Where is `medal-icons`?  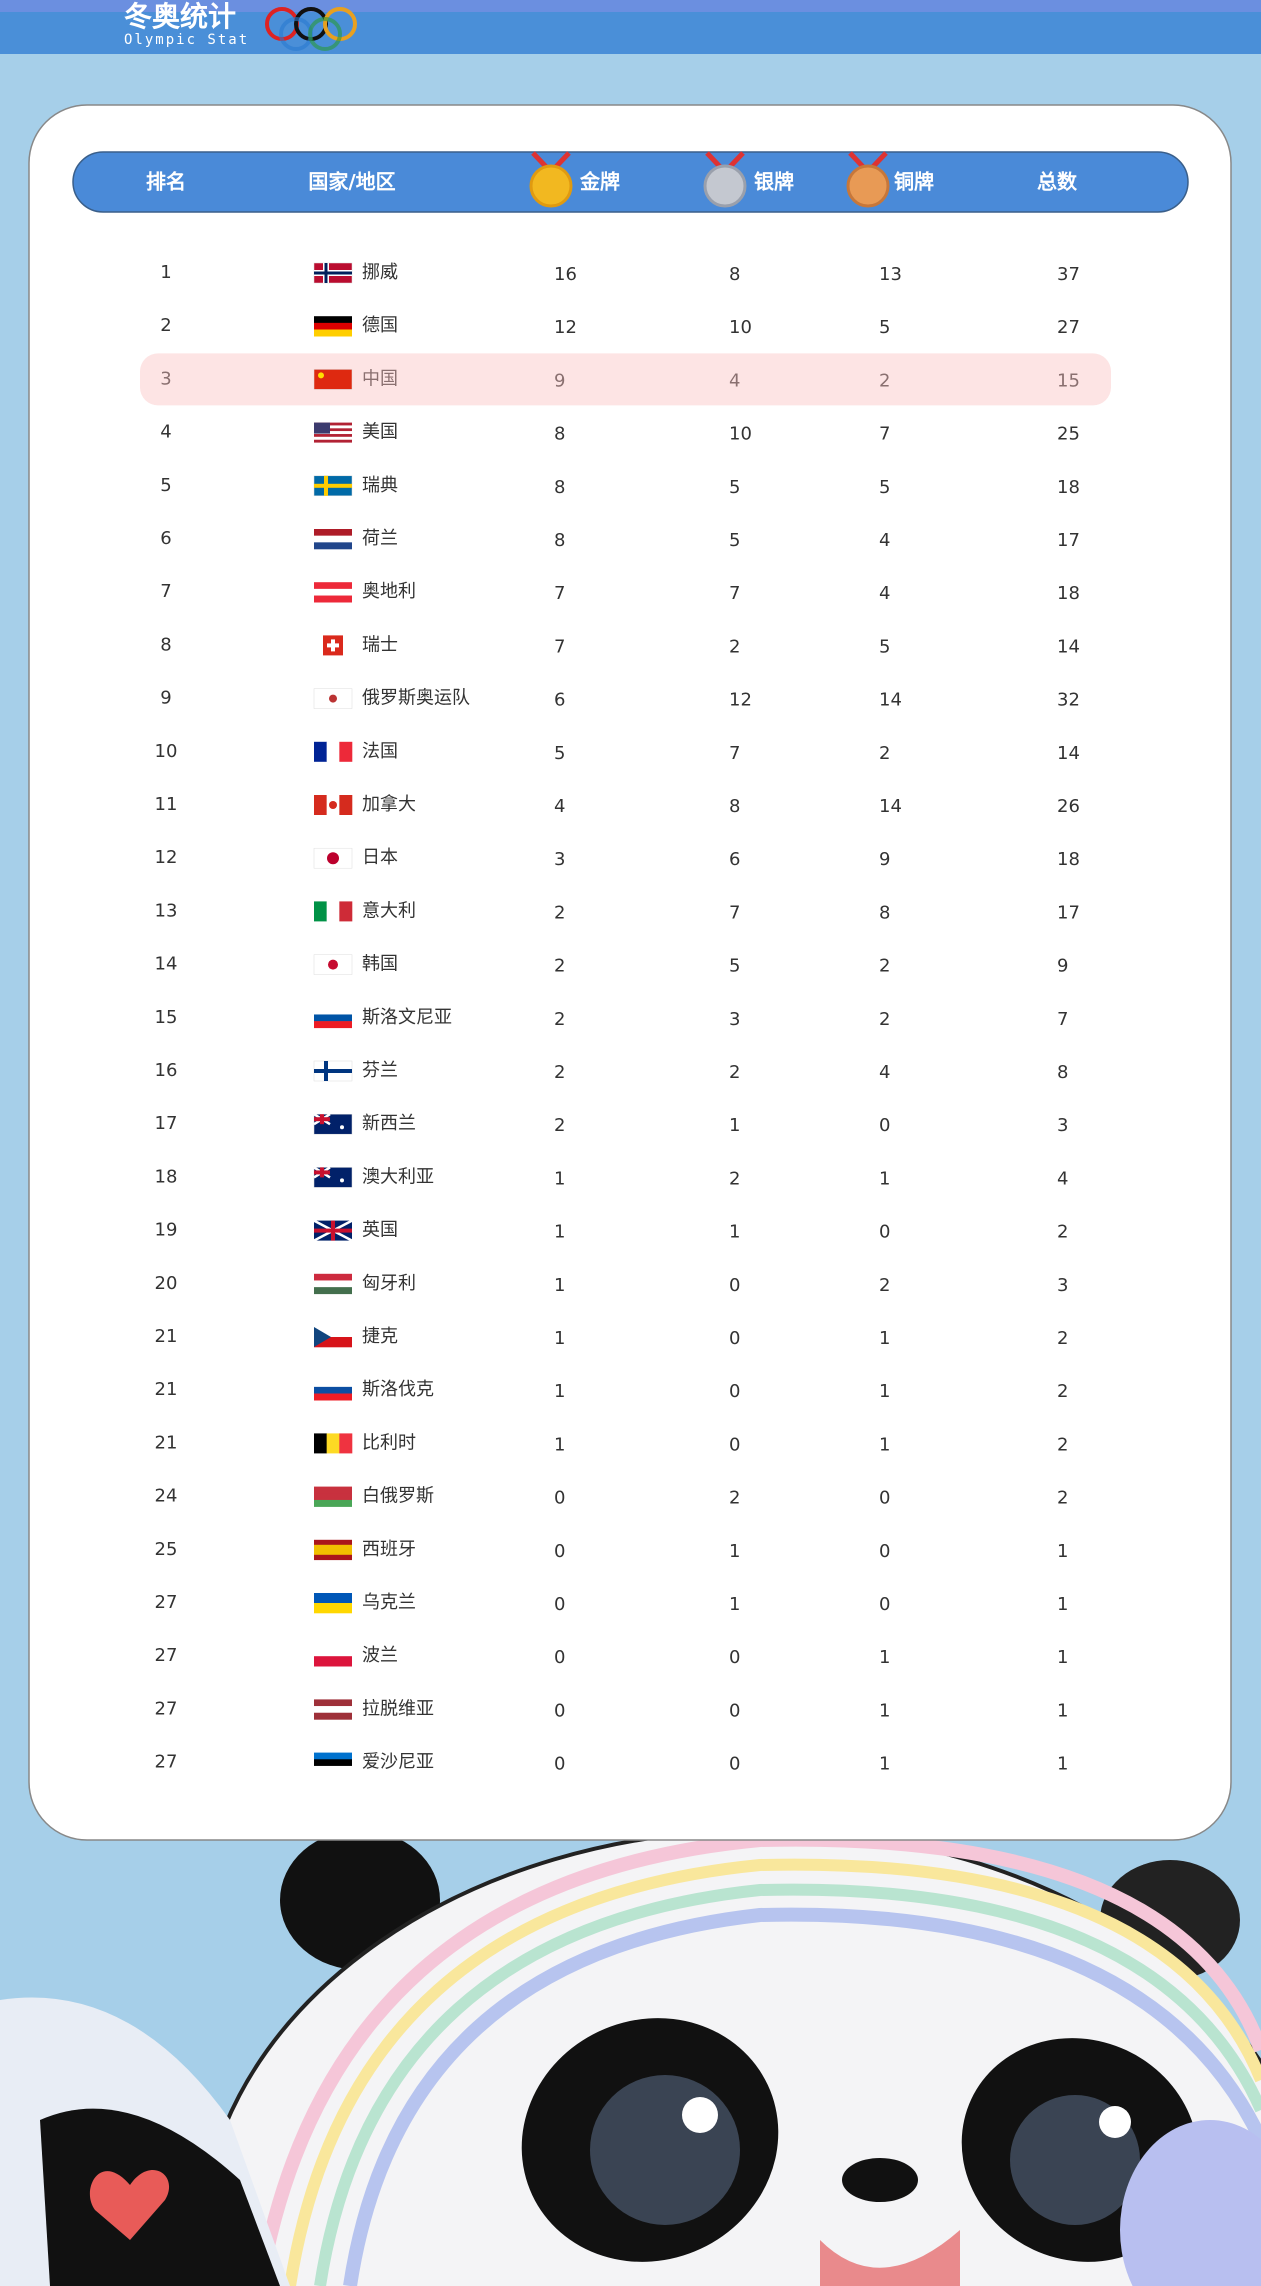 medal-icons is located at coordinates (709, 179).